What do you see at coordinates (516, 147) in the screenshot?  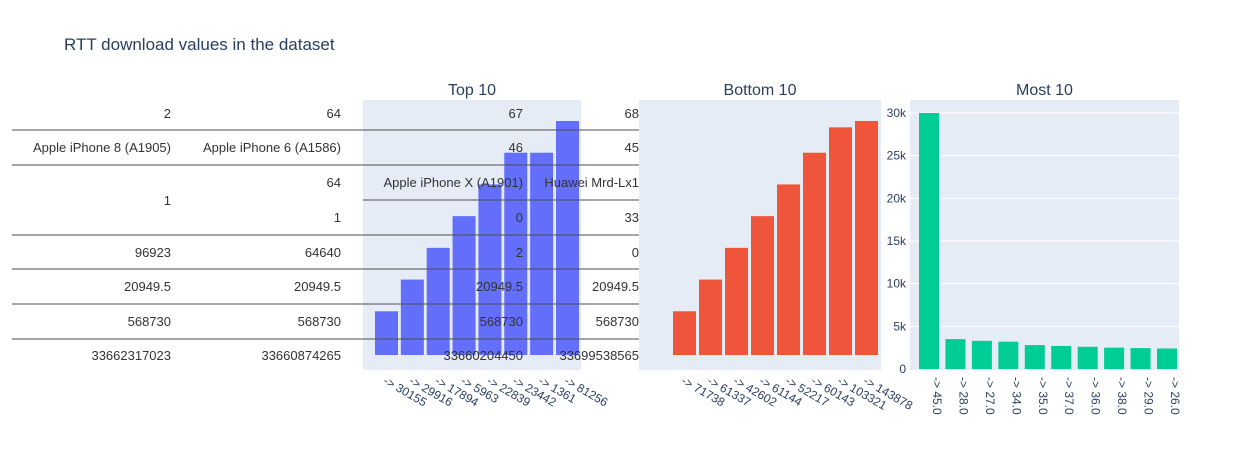 I see `table-cell: 46` at bounding box center [516, 147].